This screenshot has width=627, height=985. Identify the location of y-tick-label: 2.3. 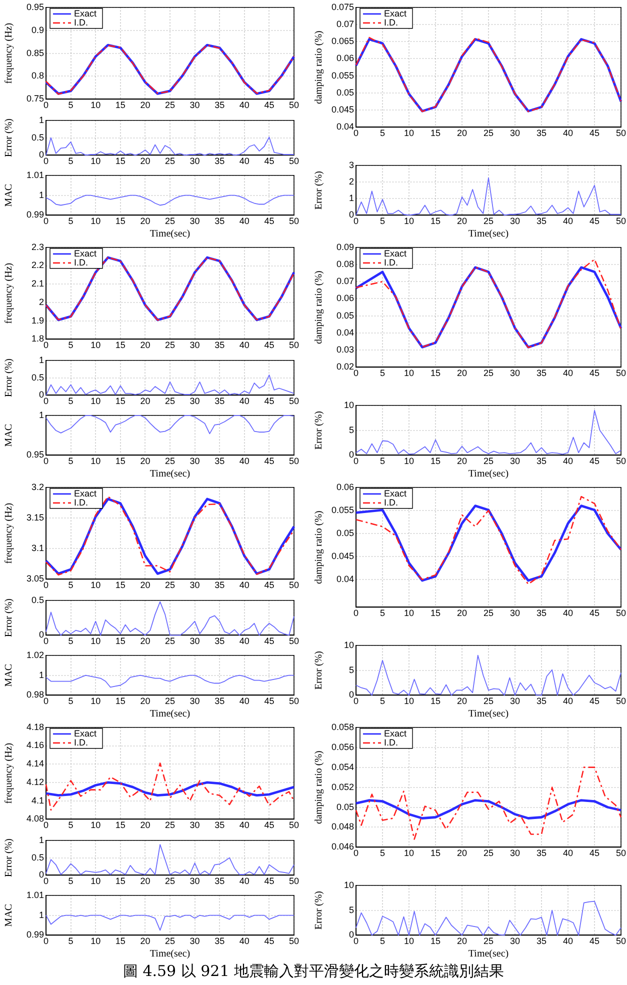
(37, 247).